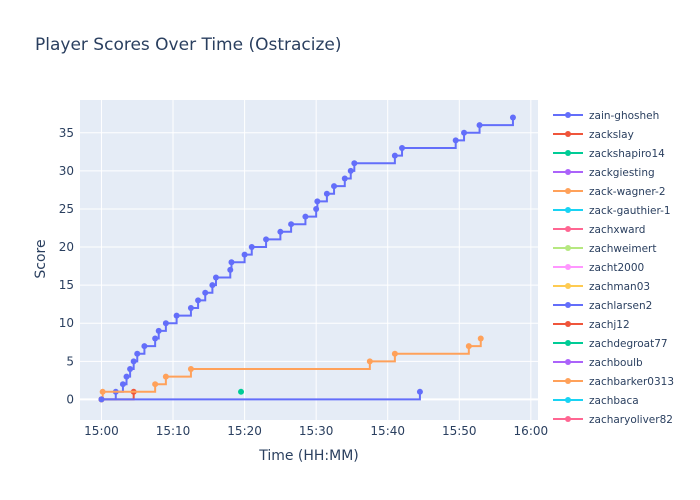 The image size is (700, 500). What do you see at coordinates (627, 154) in the screenshot?
I see `legend-label: zackshapiro14` at bounding box center [627, 154].